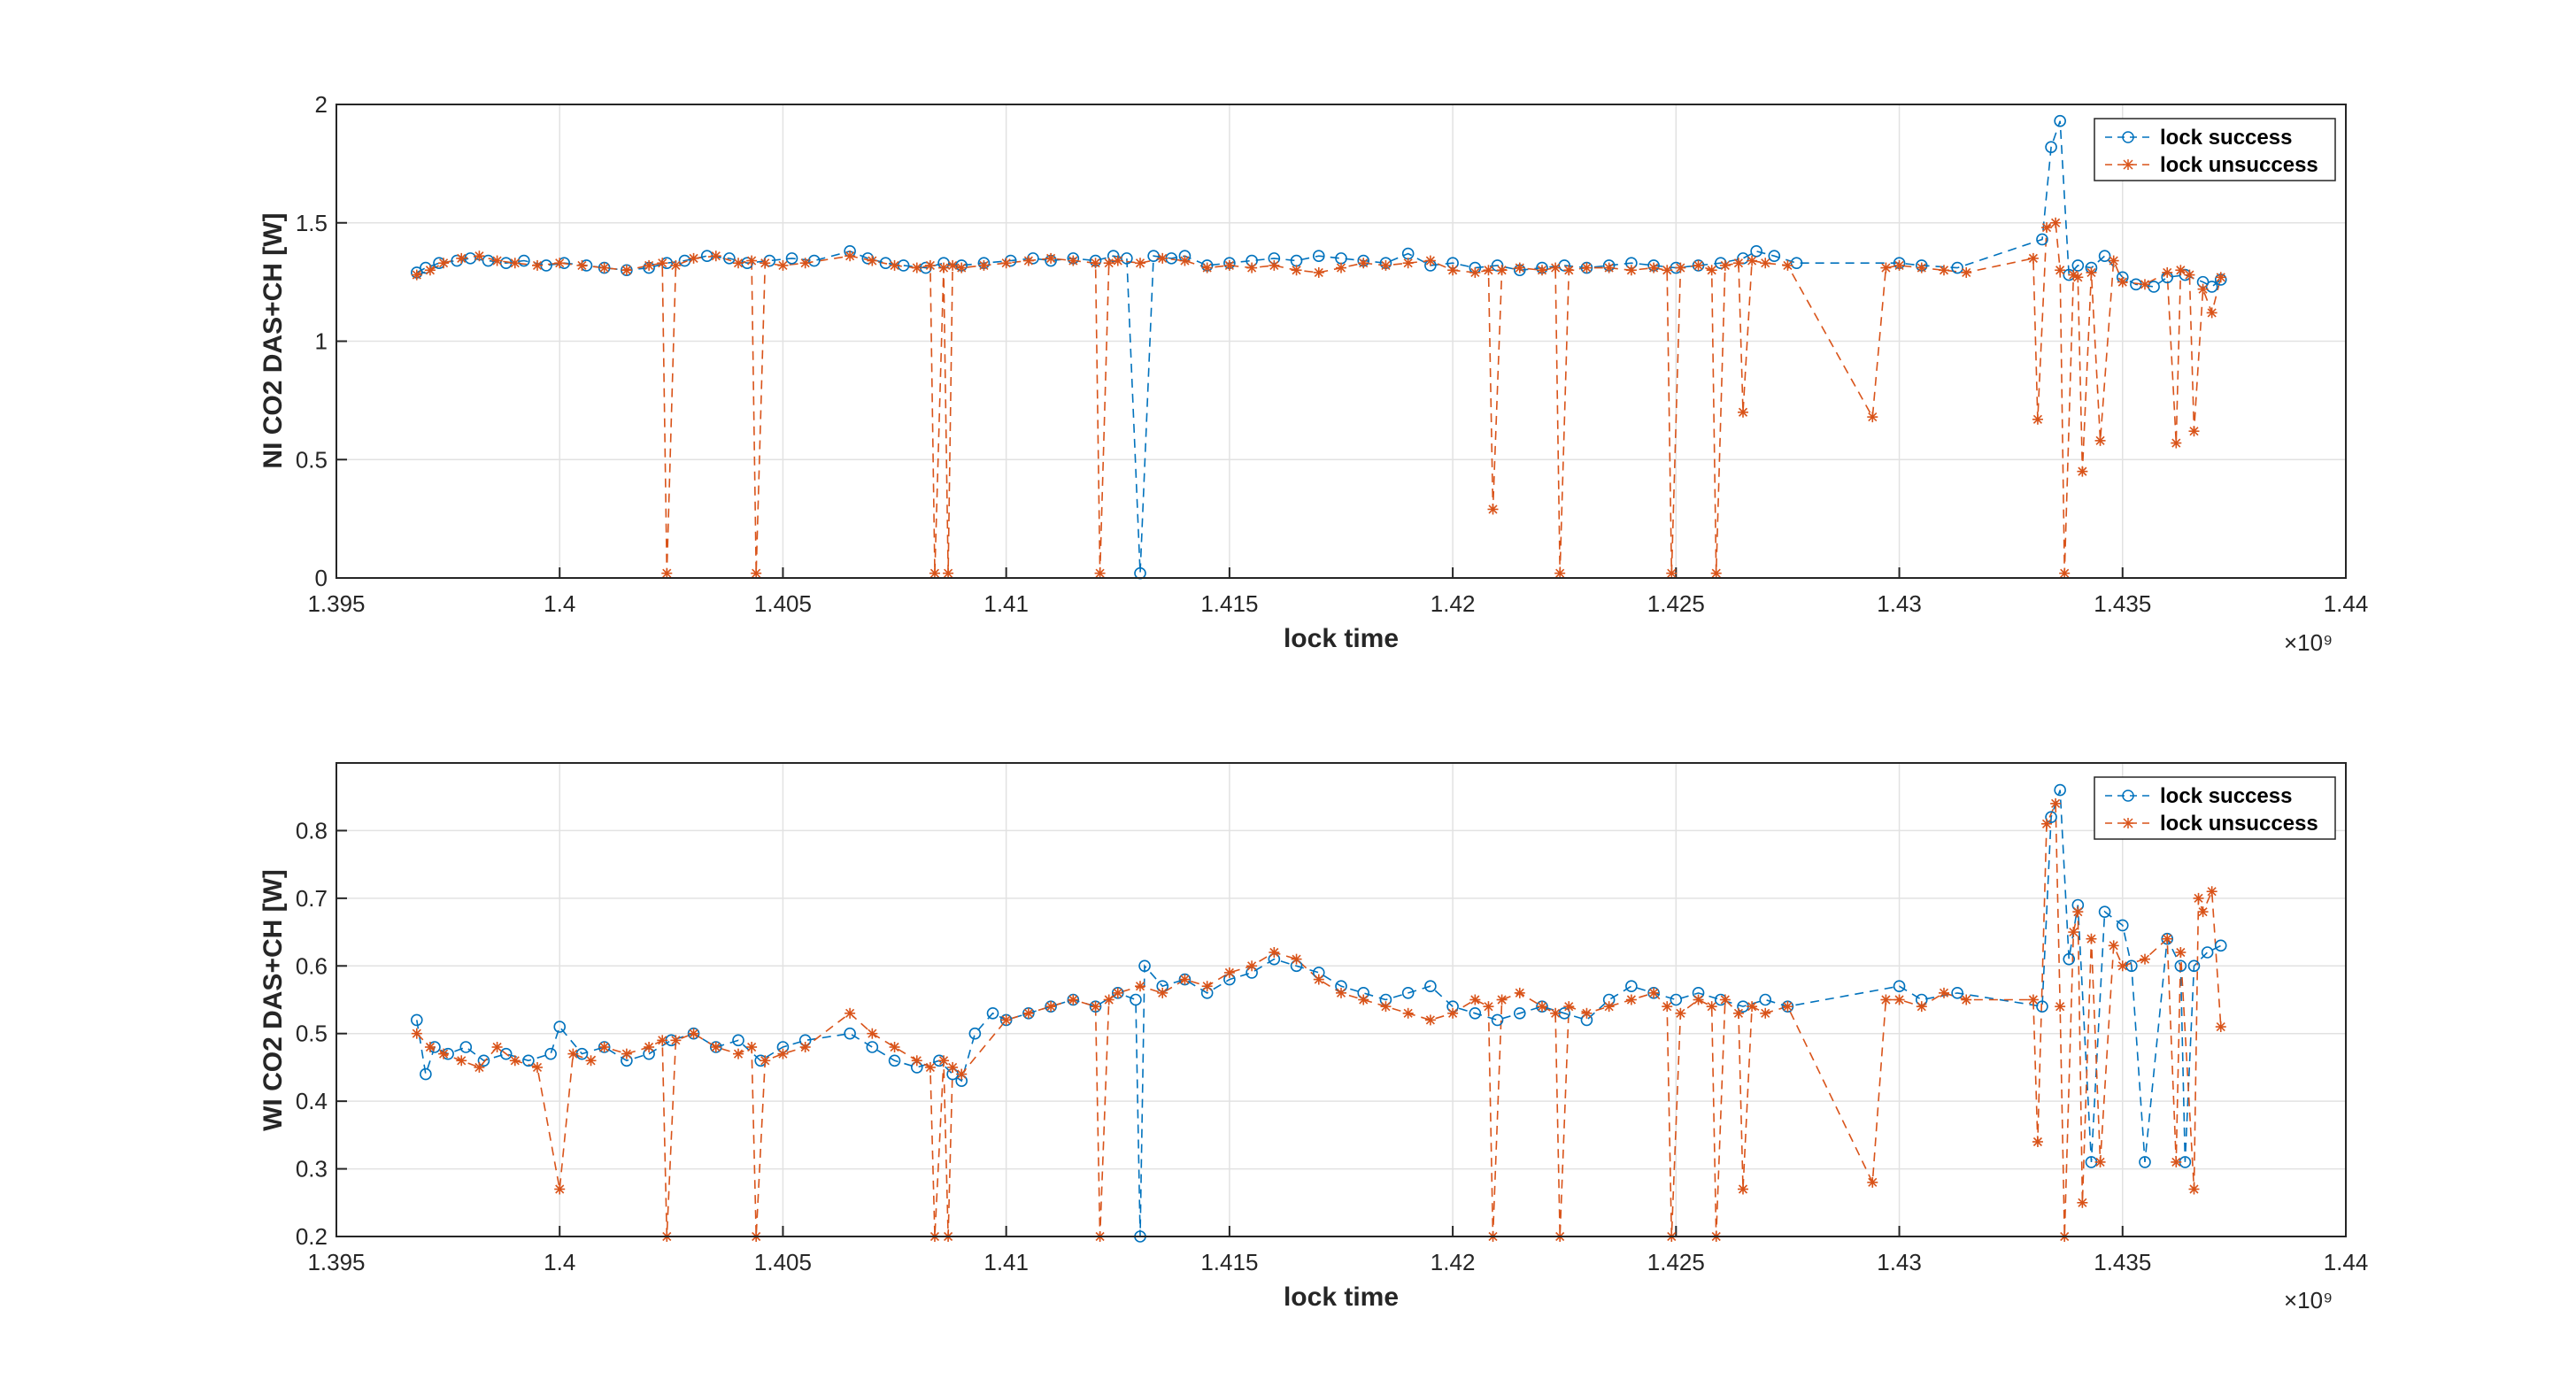  What do you see at coordinates (321, 578) in the screenshot?
I see `y-tick-label: 0` at bounding box center [321, 578].